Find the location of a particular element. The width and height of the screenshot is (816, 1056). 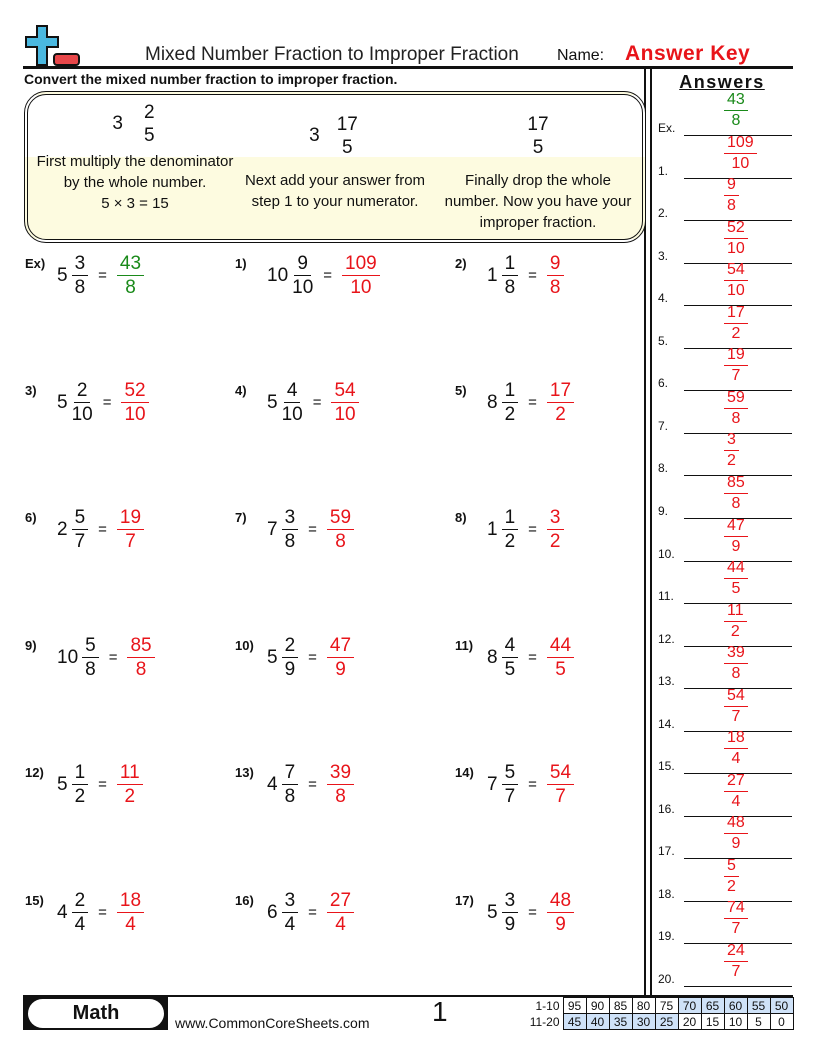

answer-fraction: 85 8 is located at coordinates (141, 657).